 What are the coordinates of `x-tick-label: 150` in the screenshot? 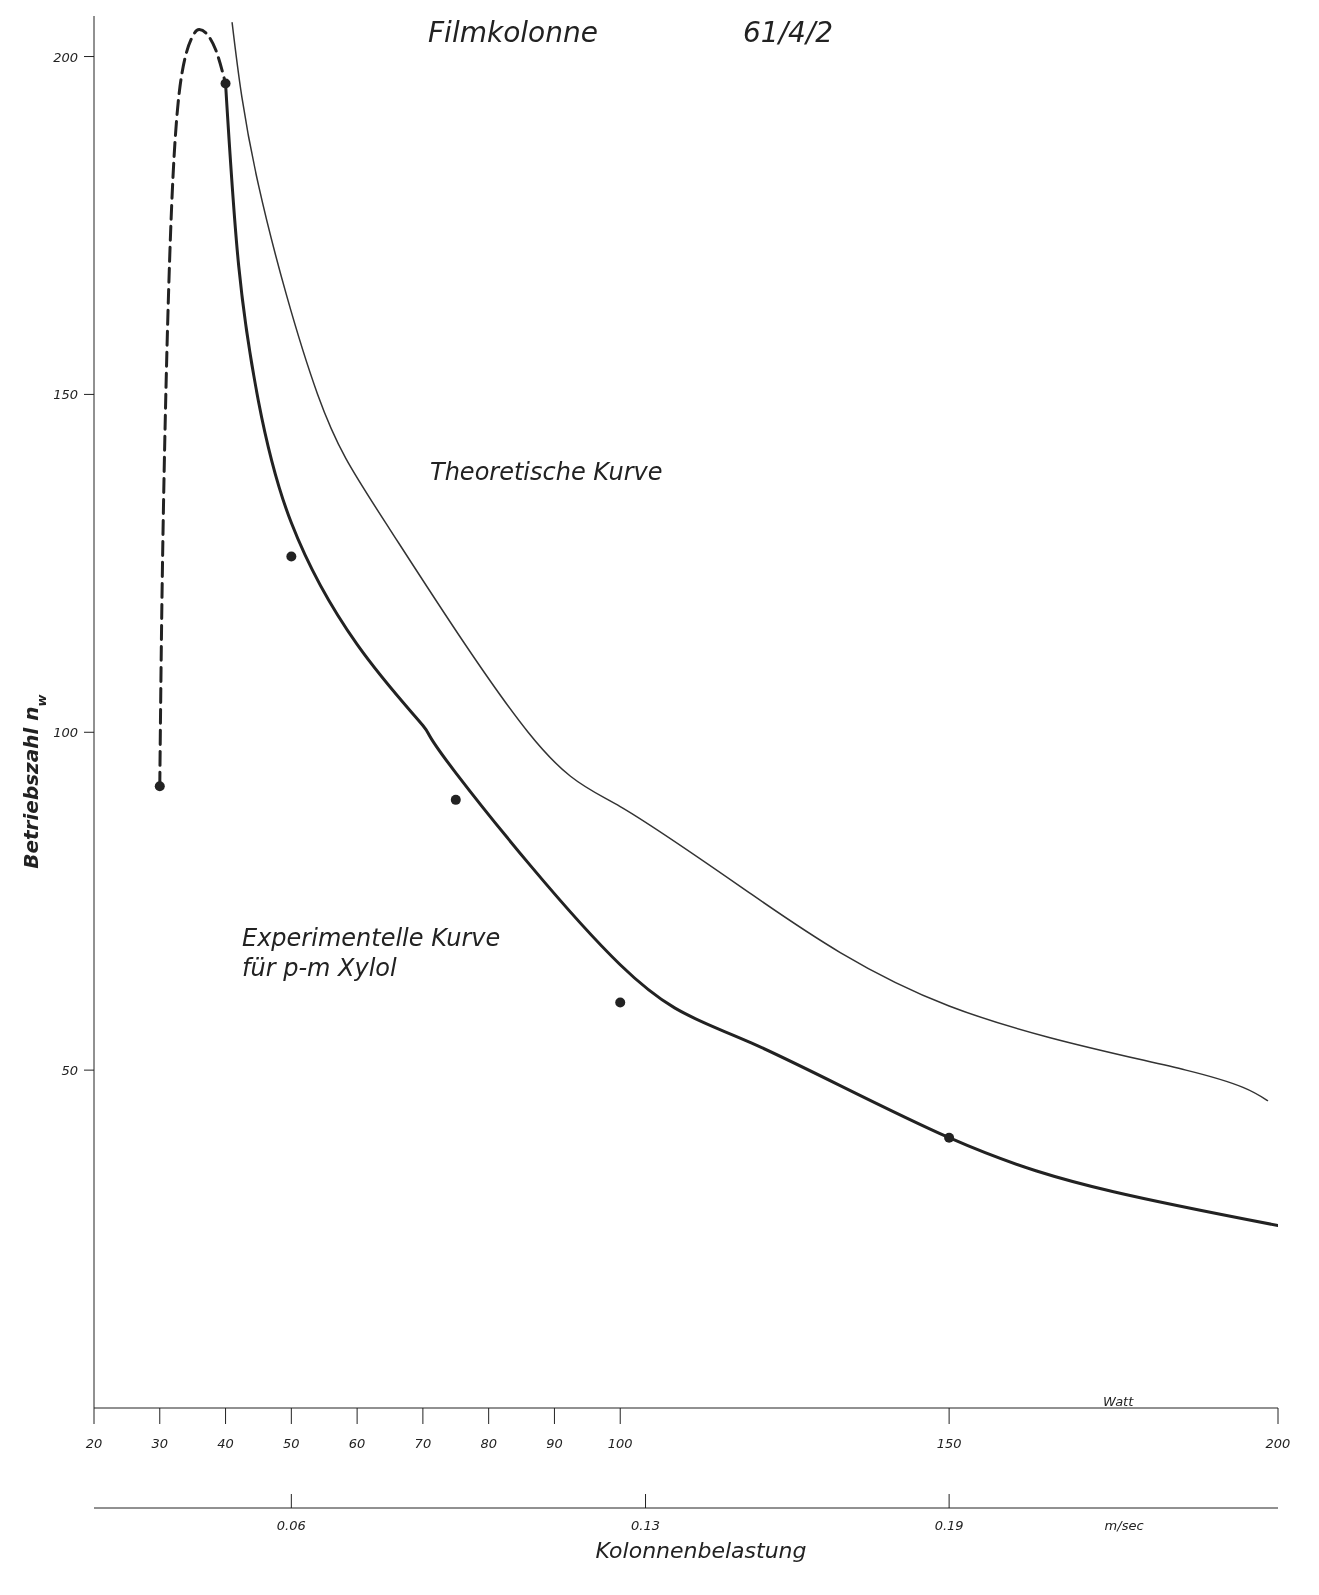 It's located at (949, 1443).